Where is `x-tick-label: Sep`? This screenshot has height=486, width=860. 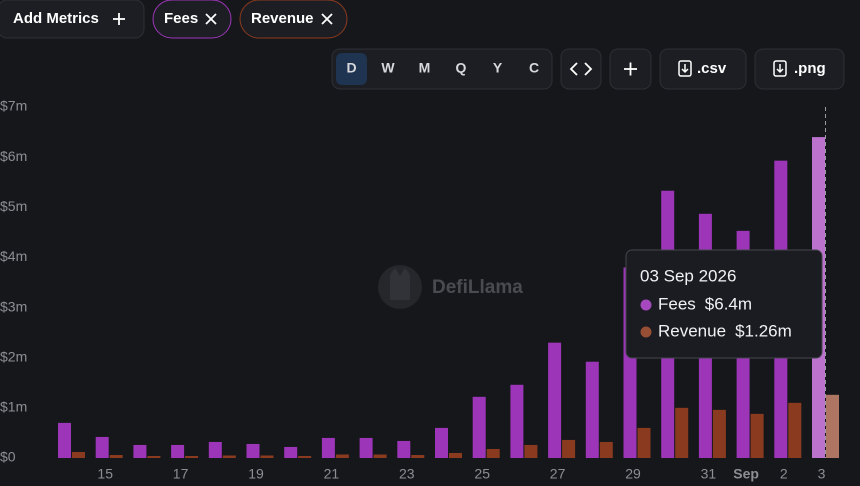 x-tick-label: Sep is located at coordinates (746, 474).